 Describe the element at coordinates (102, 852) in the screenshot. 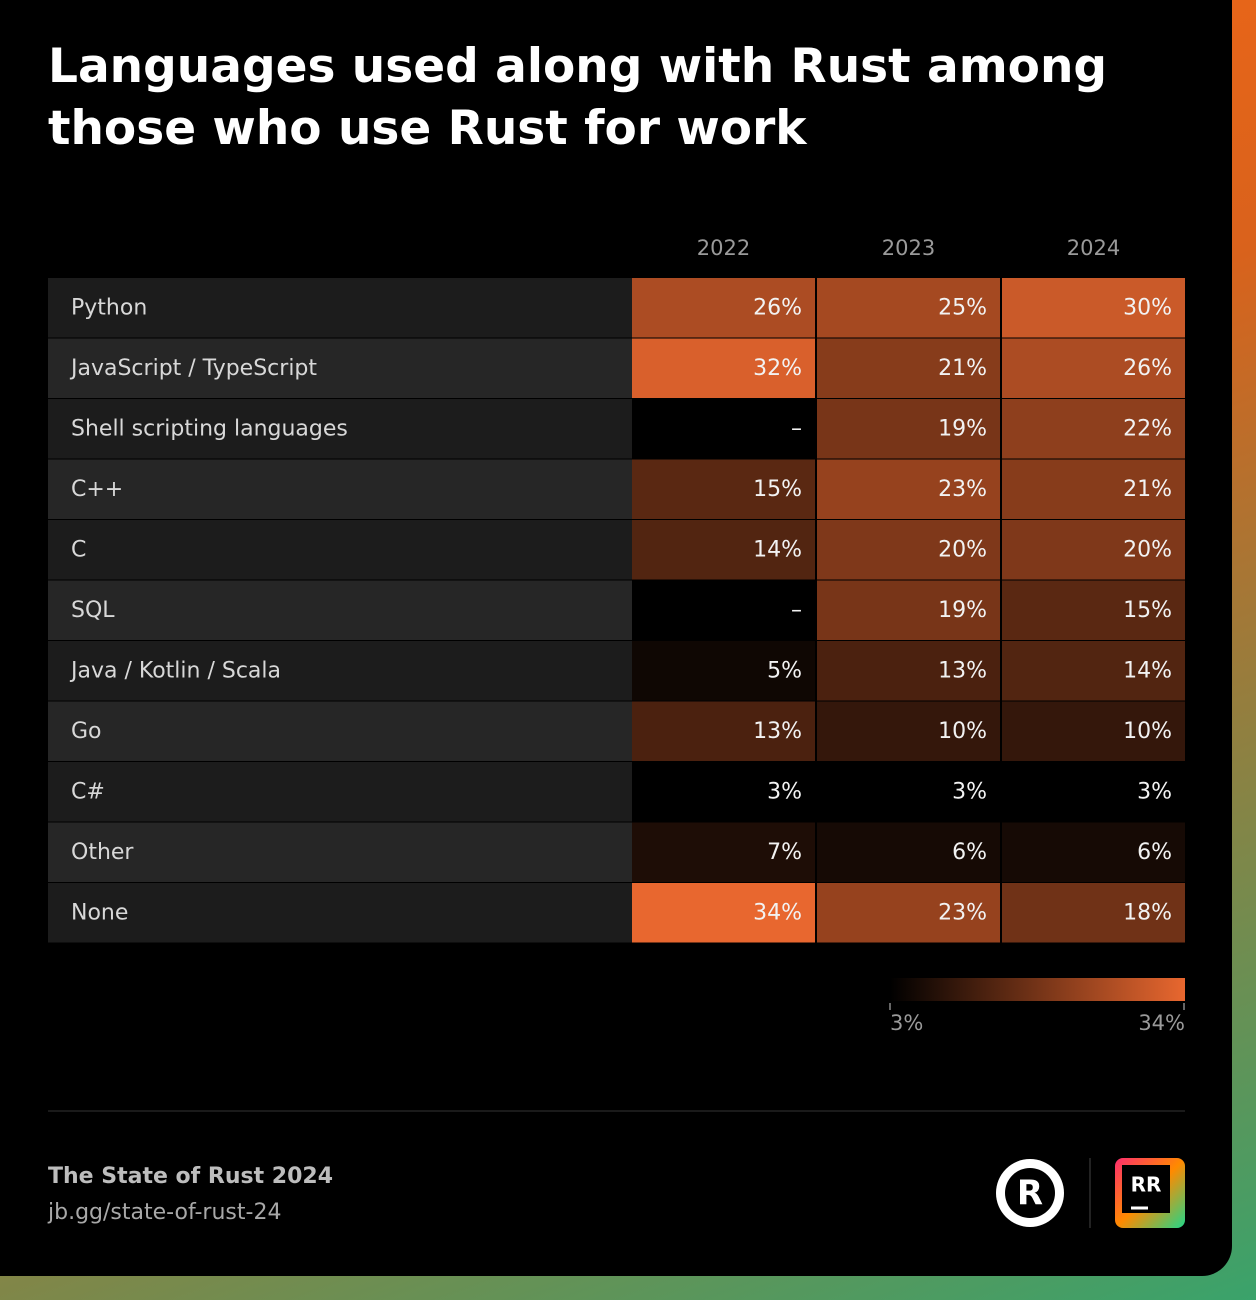

I see `row-label: Other` at that location.